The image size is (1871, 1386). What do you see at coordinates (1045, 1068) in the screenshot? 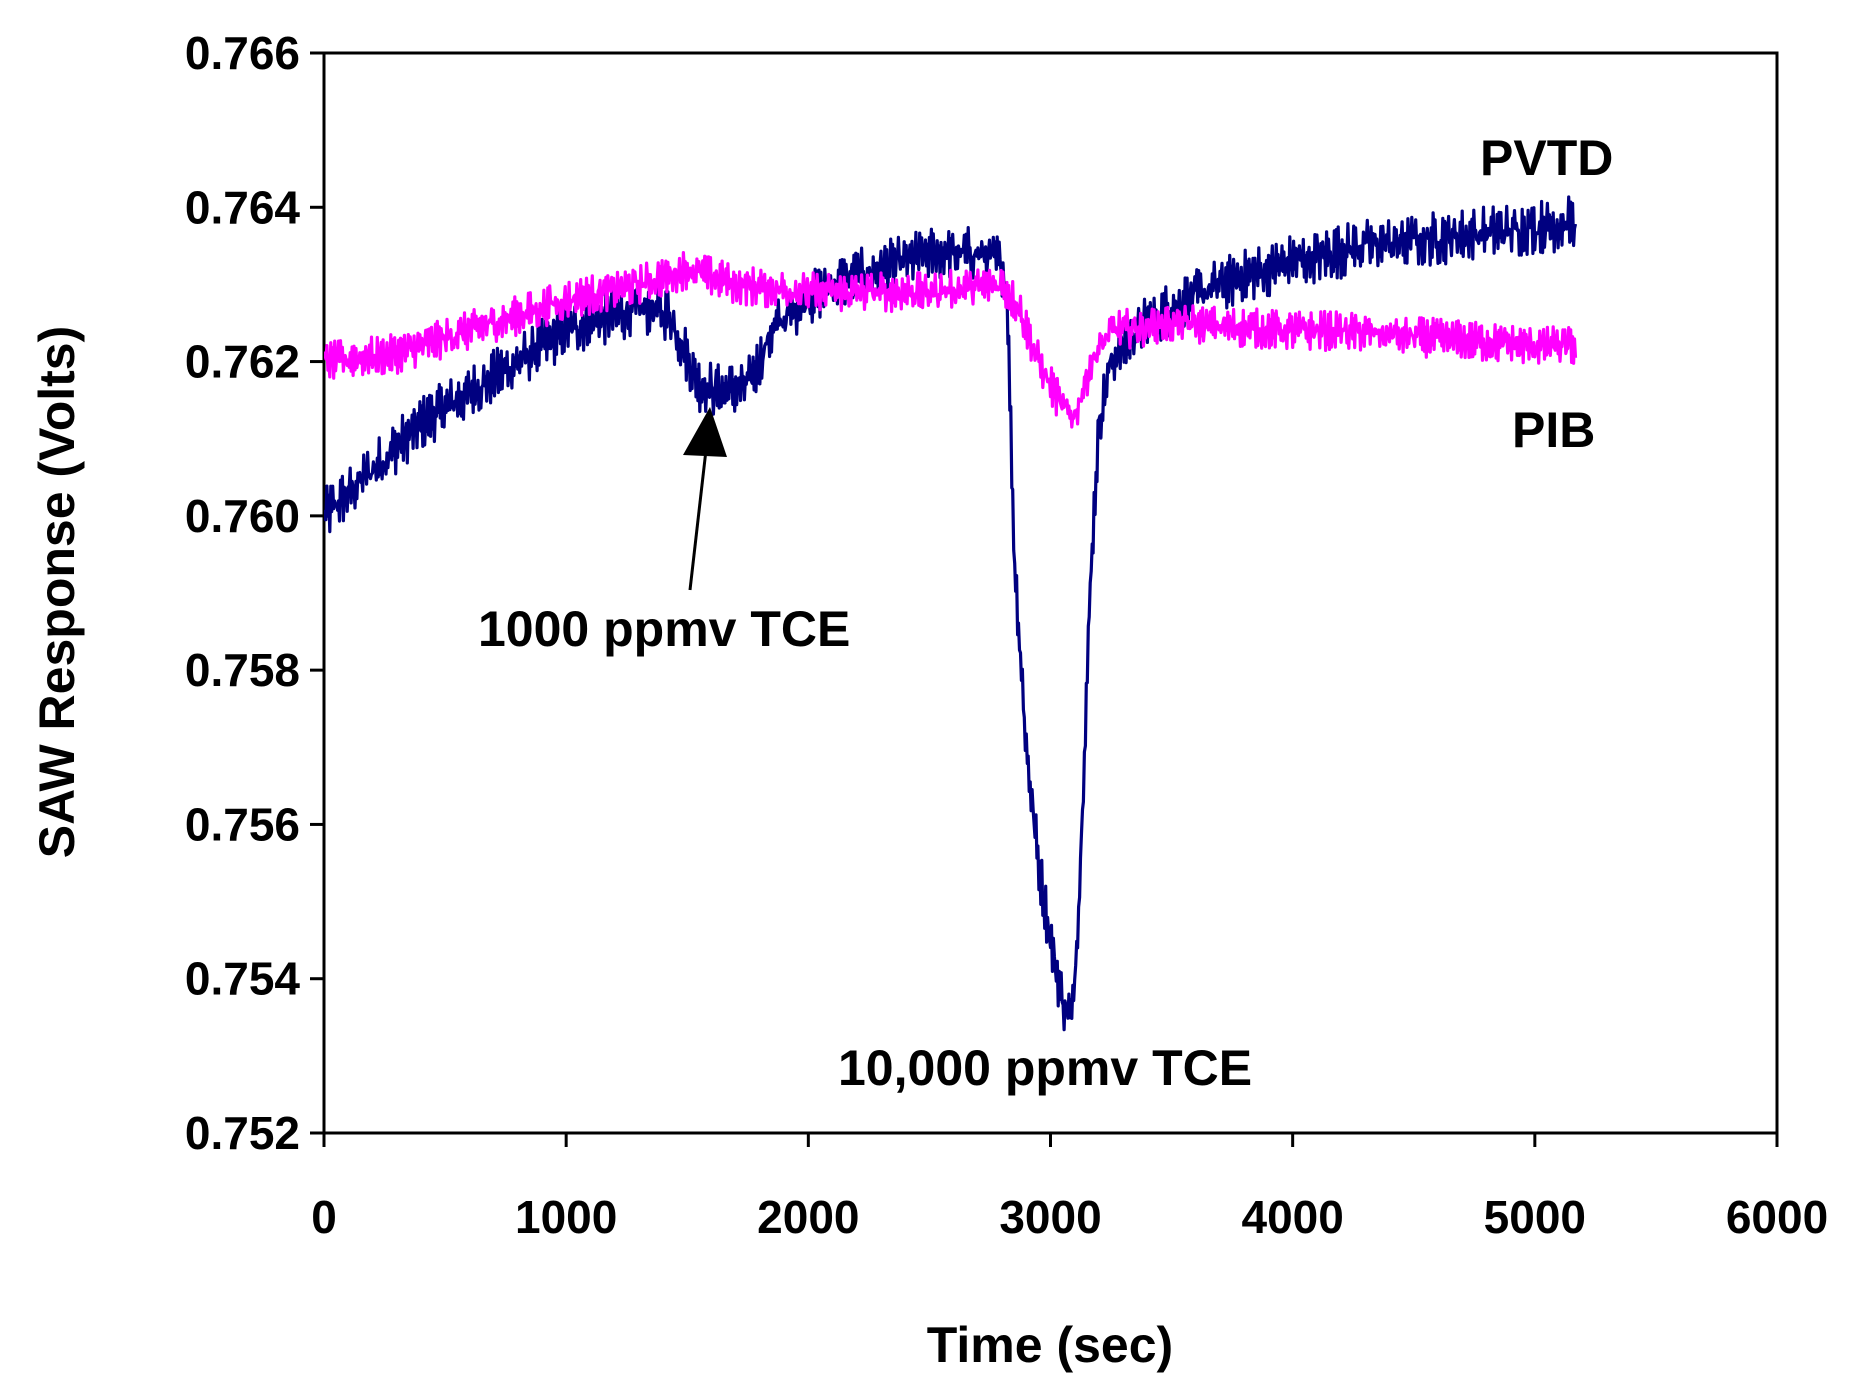
I see `annotation-10000-ppmv: 10,000 ppmv TCE` at bounding box center [1045, 1068].